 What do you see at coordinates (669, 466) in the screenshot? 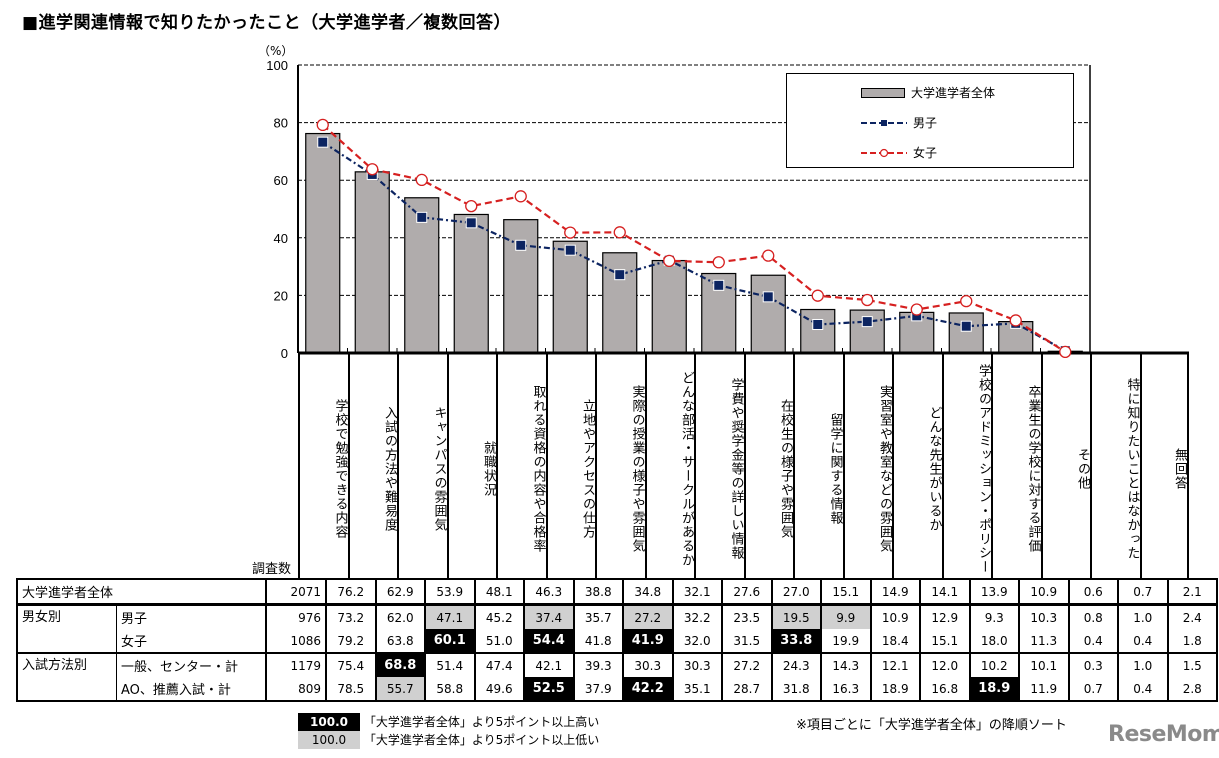
I see `category-label: どんな部活・サークルがあるか` at bounding box center [669, 466].